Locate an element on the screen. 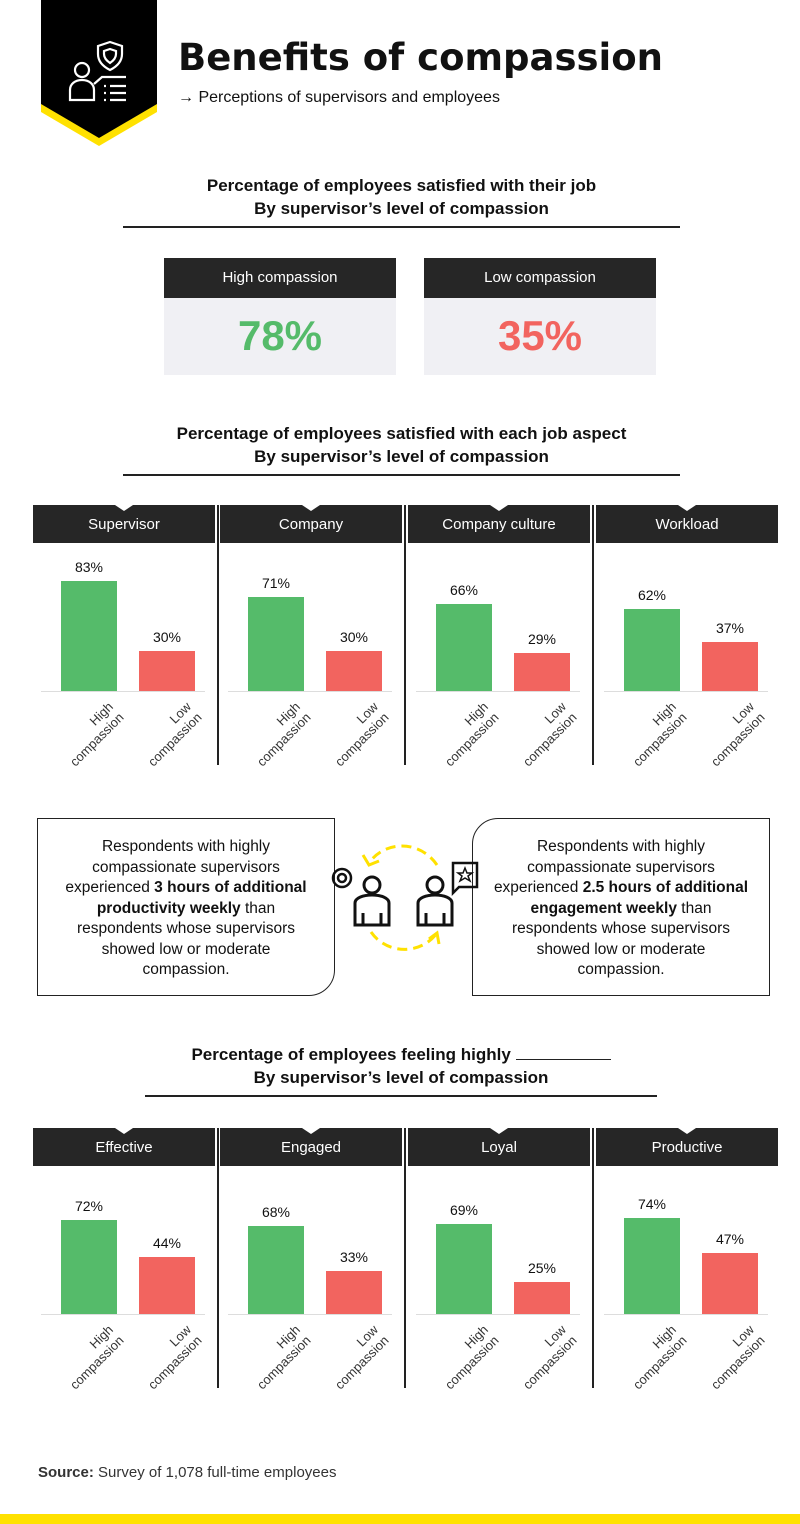 The image size is (800, 1524). panel-header: Company culture is located at coordinates (499, 524).